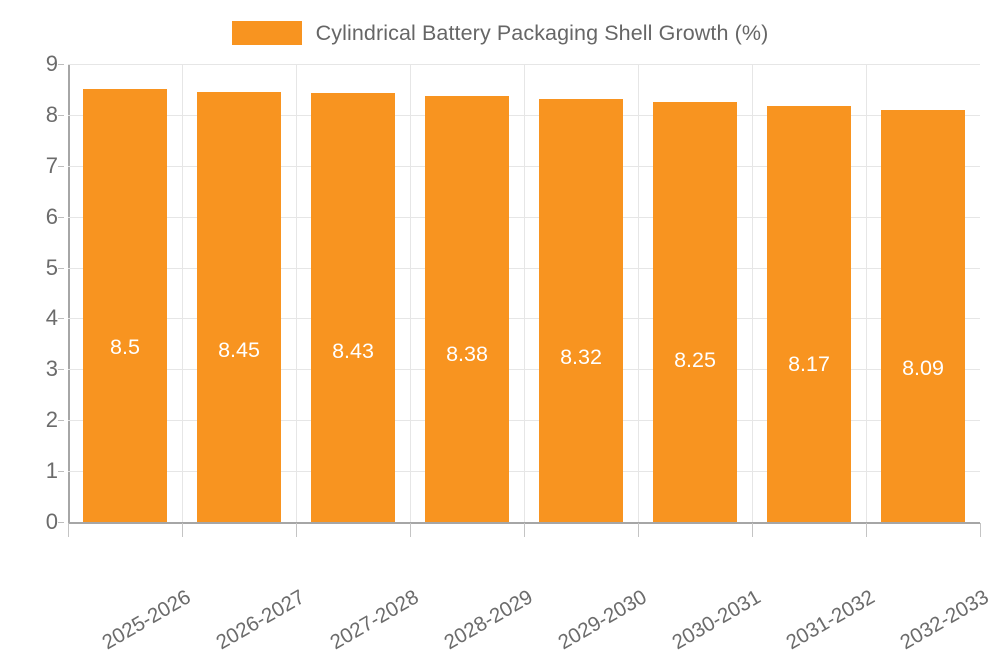 The image size is (1000, 654). Describe the element at coordinates (125, 305) in the screenshot. I see `bar: 8.5` at that location.